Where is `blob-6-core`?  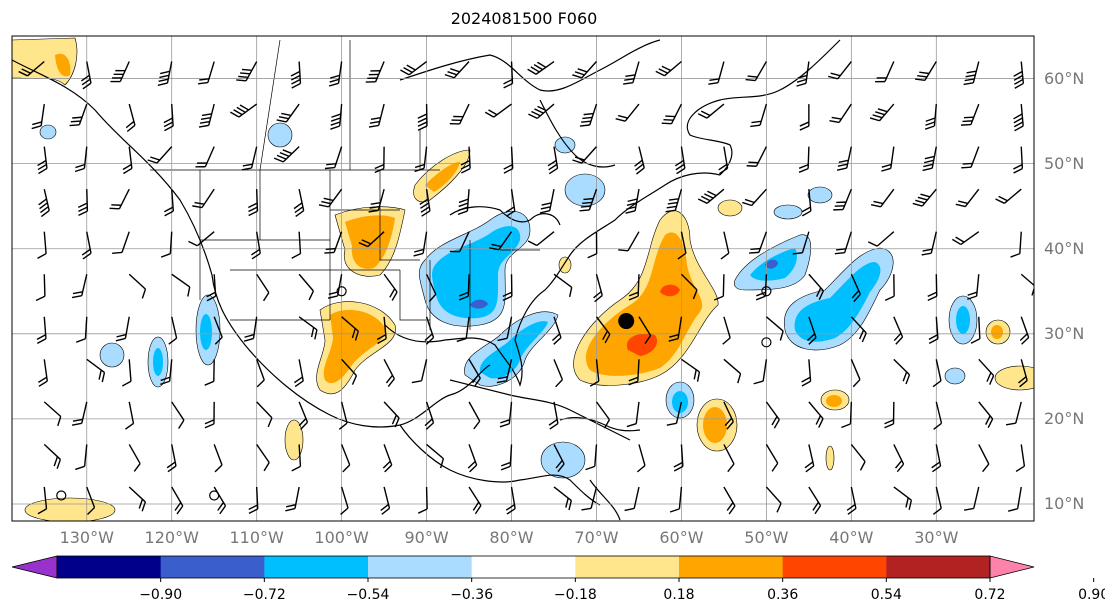
blob-6-core is located at coordinates (963, 320).